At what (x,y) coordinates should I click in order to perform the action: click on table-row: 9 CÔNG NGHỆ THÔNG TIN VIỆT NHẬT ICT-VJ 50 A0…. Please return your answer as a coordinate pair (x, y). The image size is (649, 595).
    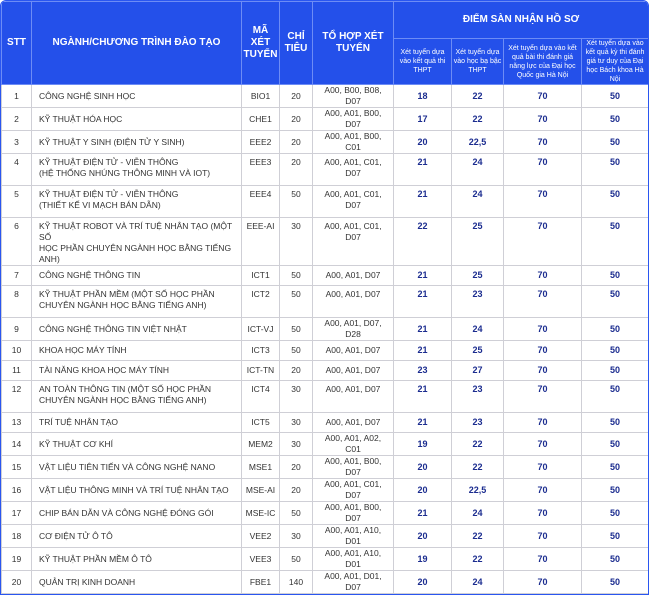
    Looking at the image, I should click on (324, 329).